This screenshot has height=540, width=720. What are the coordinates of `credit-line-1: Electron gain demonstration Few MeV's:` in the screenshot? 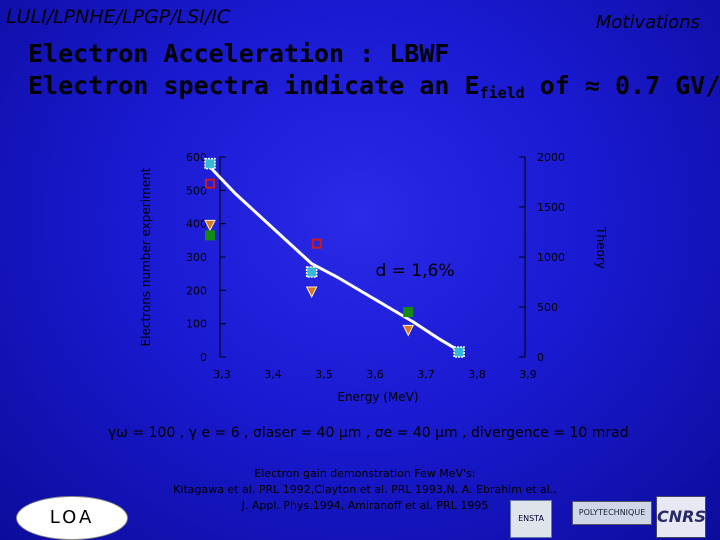 It's located at (365, 473).